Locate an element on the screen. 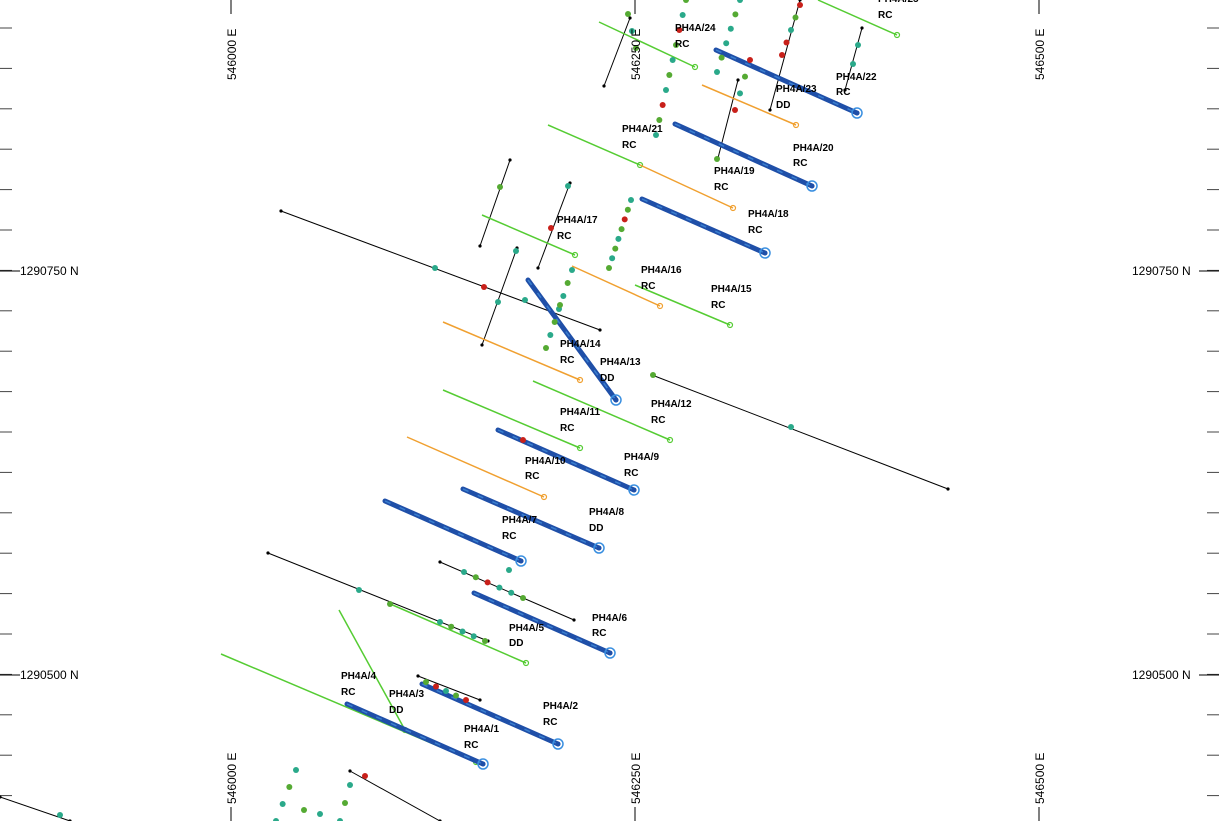  hole-label-ph4a-4: PH4A/4 RC is located at coordinates (358, 684).